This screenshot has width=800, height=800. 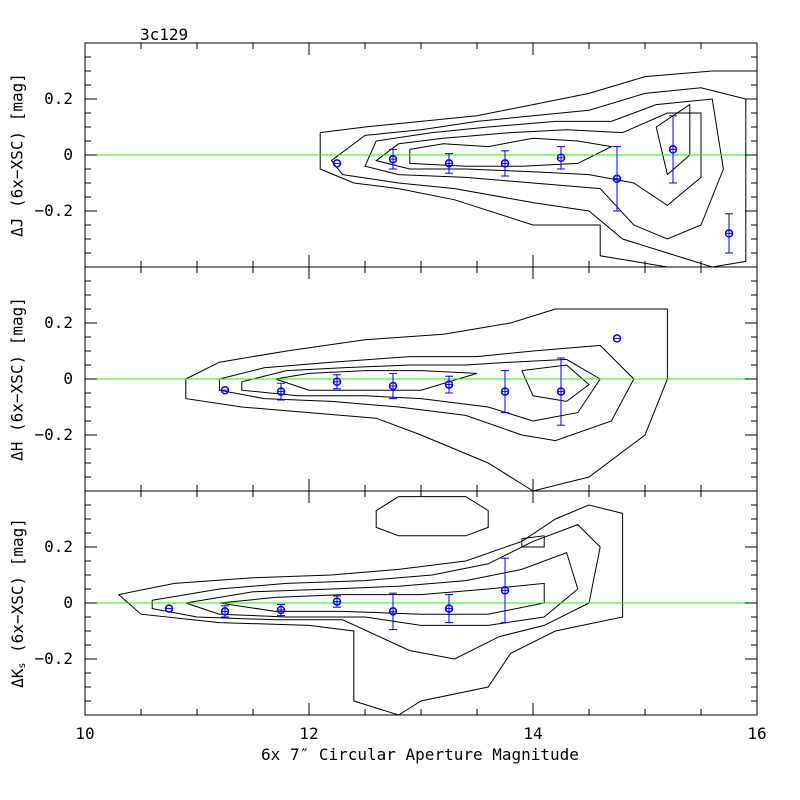 What do you see at coordinates (17, 678) in the screenshot?
I see `y-axis-label-prefix: ΔK` at bounding box center [17, 678].